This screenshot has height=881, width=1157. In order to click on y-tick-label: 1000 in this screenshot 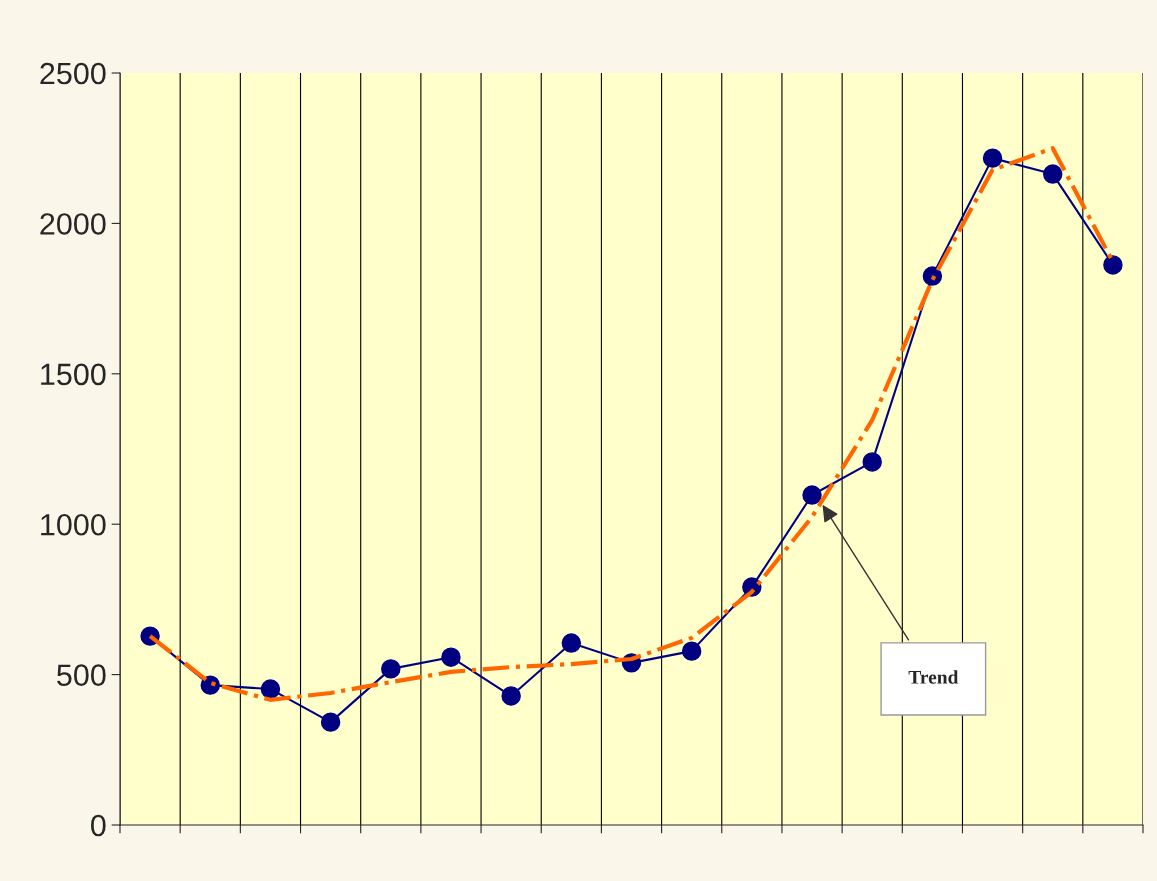, I will do `click(73, 524)`.